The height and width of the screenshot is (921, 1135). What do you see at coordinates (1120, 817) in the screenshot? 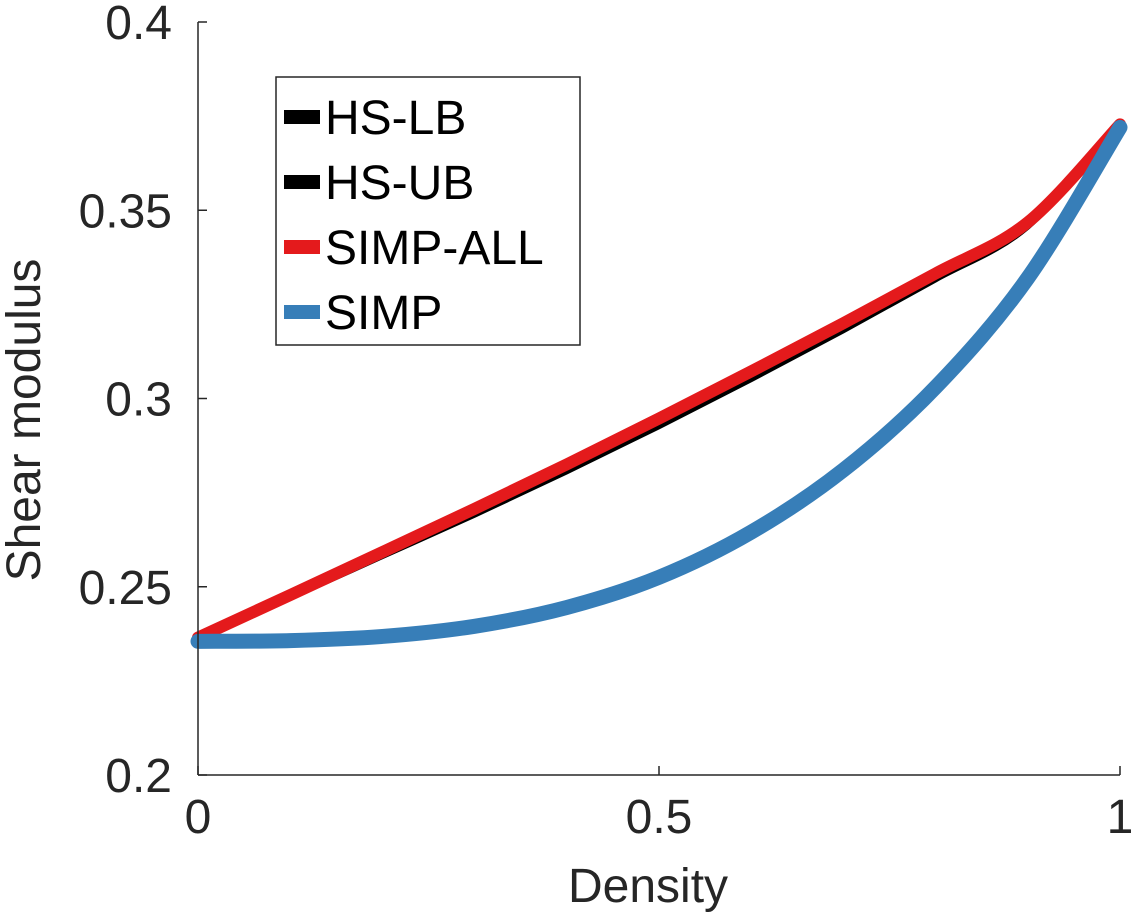
I see `x-tick-label: 1` at bounding box center [1120, 817].